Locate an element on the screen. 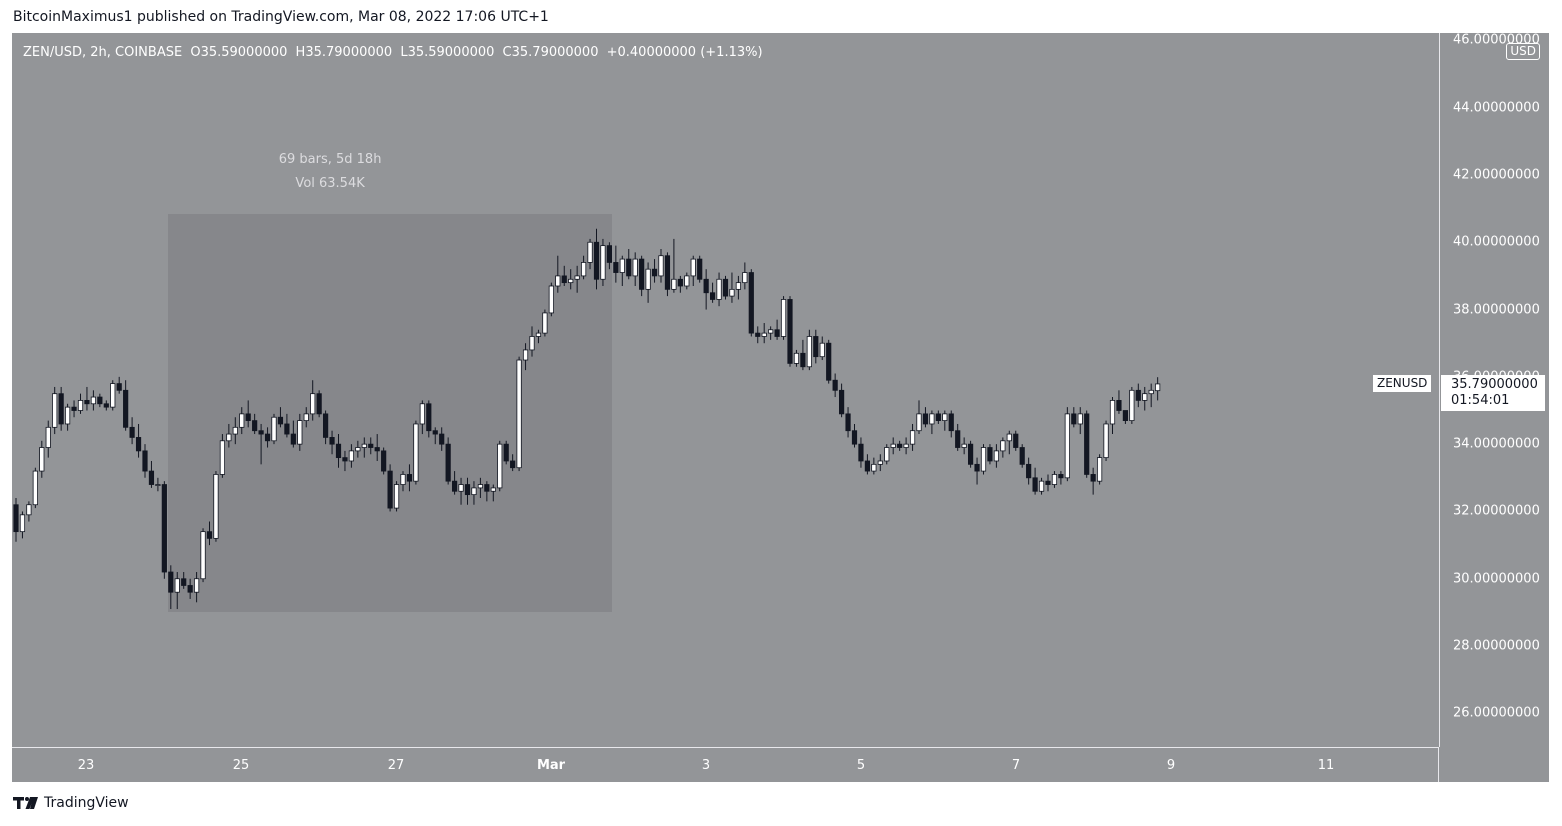 The width and height of the screenshot is (1562, 826). time-tick-label: 27 is located at coordinates (396, 765).